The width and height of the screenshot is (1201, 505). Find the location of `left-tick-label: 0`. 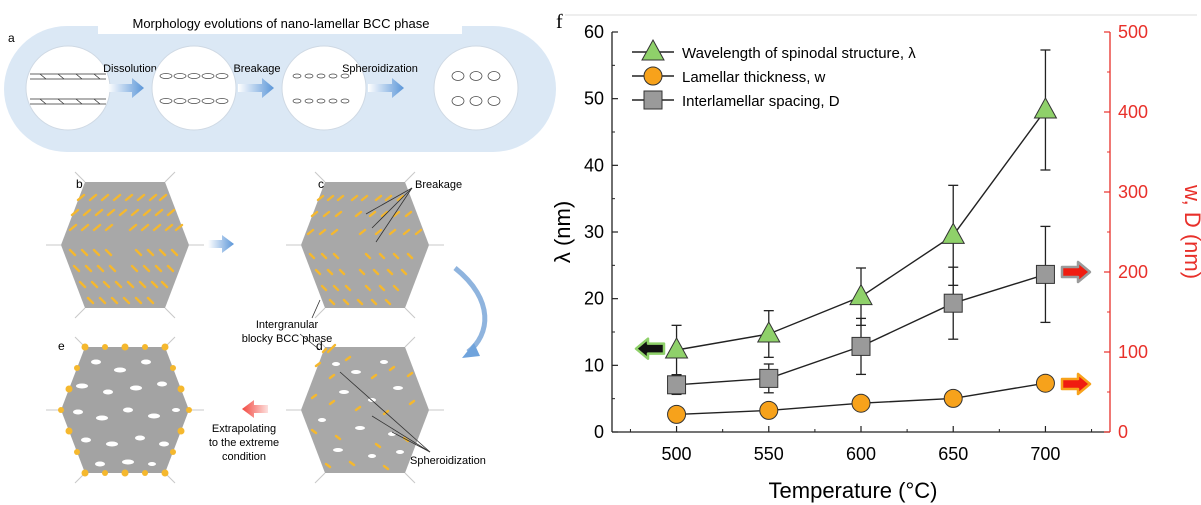

left-tick-label: 0 is located at coordinates (599, 432).